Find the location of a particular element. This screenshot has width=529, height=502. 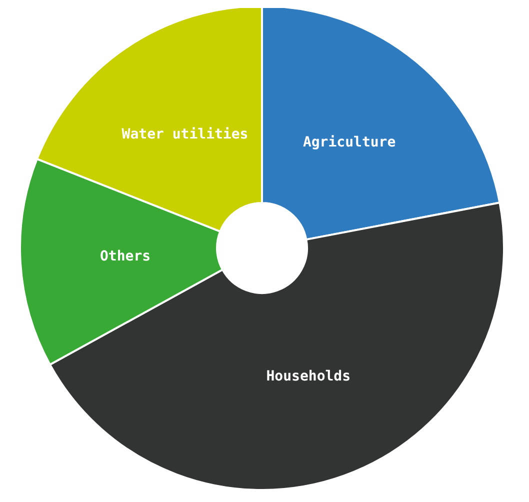

slice-label: Others is located at coordinates (125, 256).